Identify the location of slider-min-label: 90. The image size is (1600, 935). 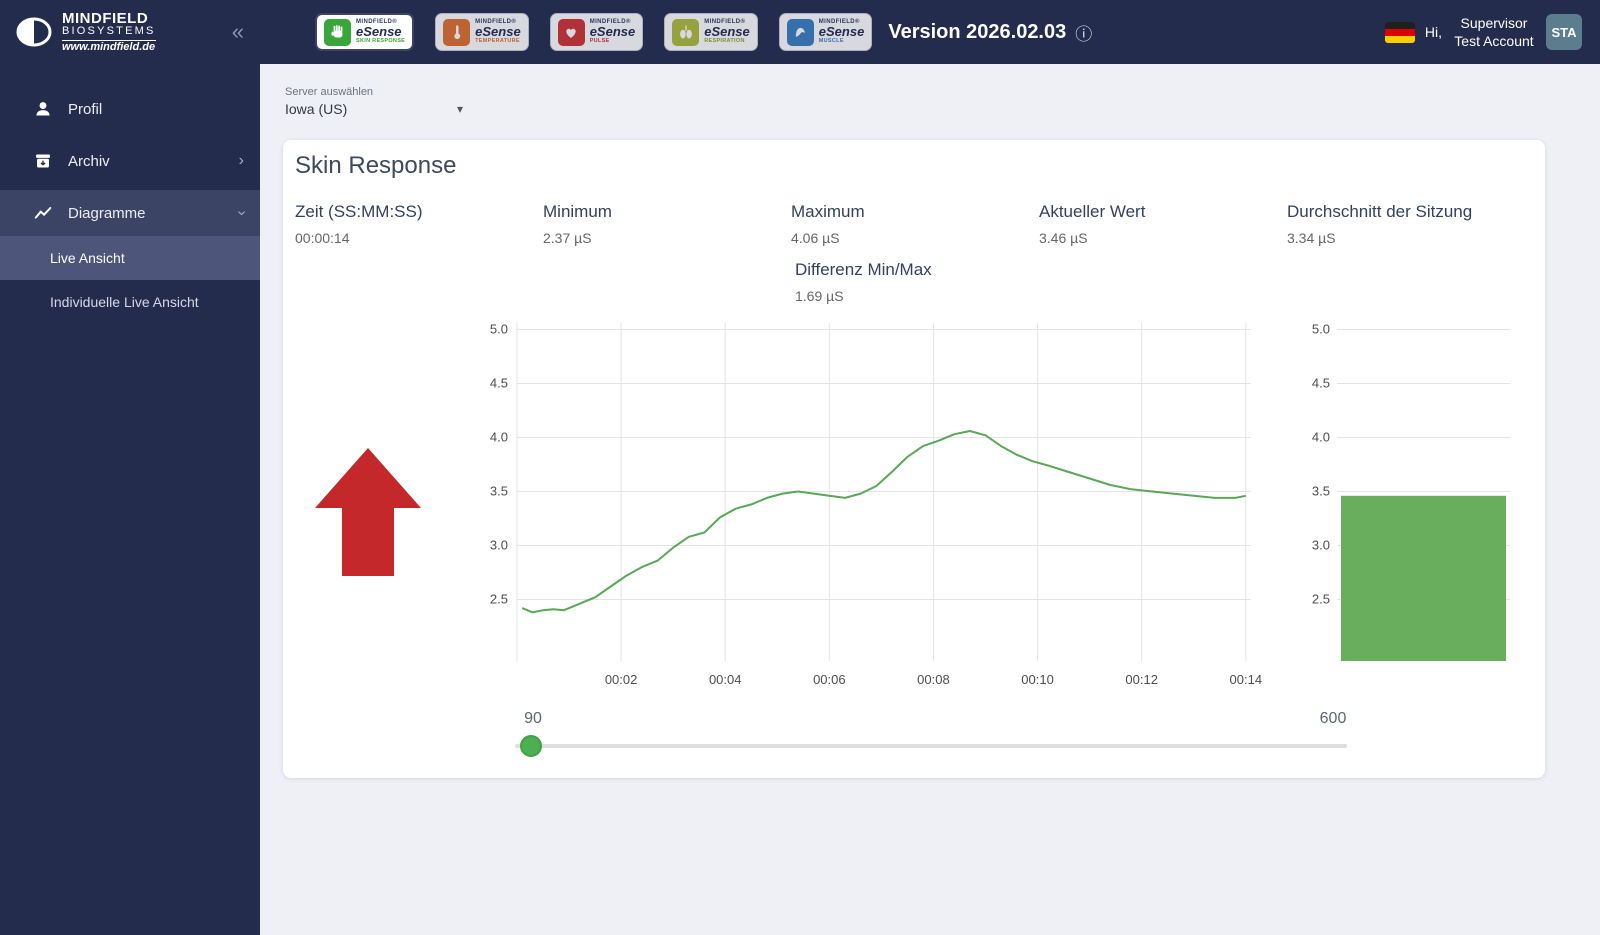
(533, 718).